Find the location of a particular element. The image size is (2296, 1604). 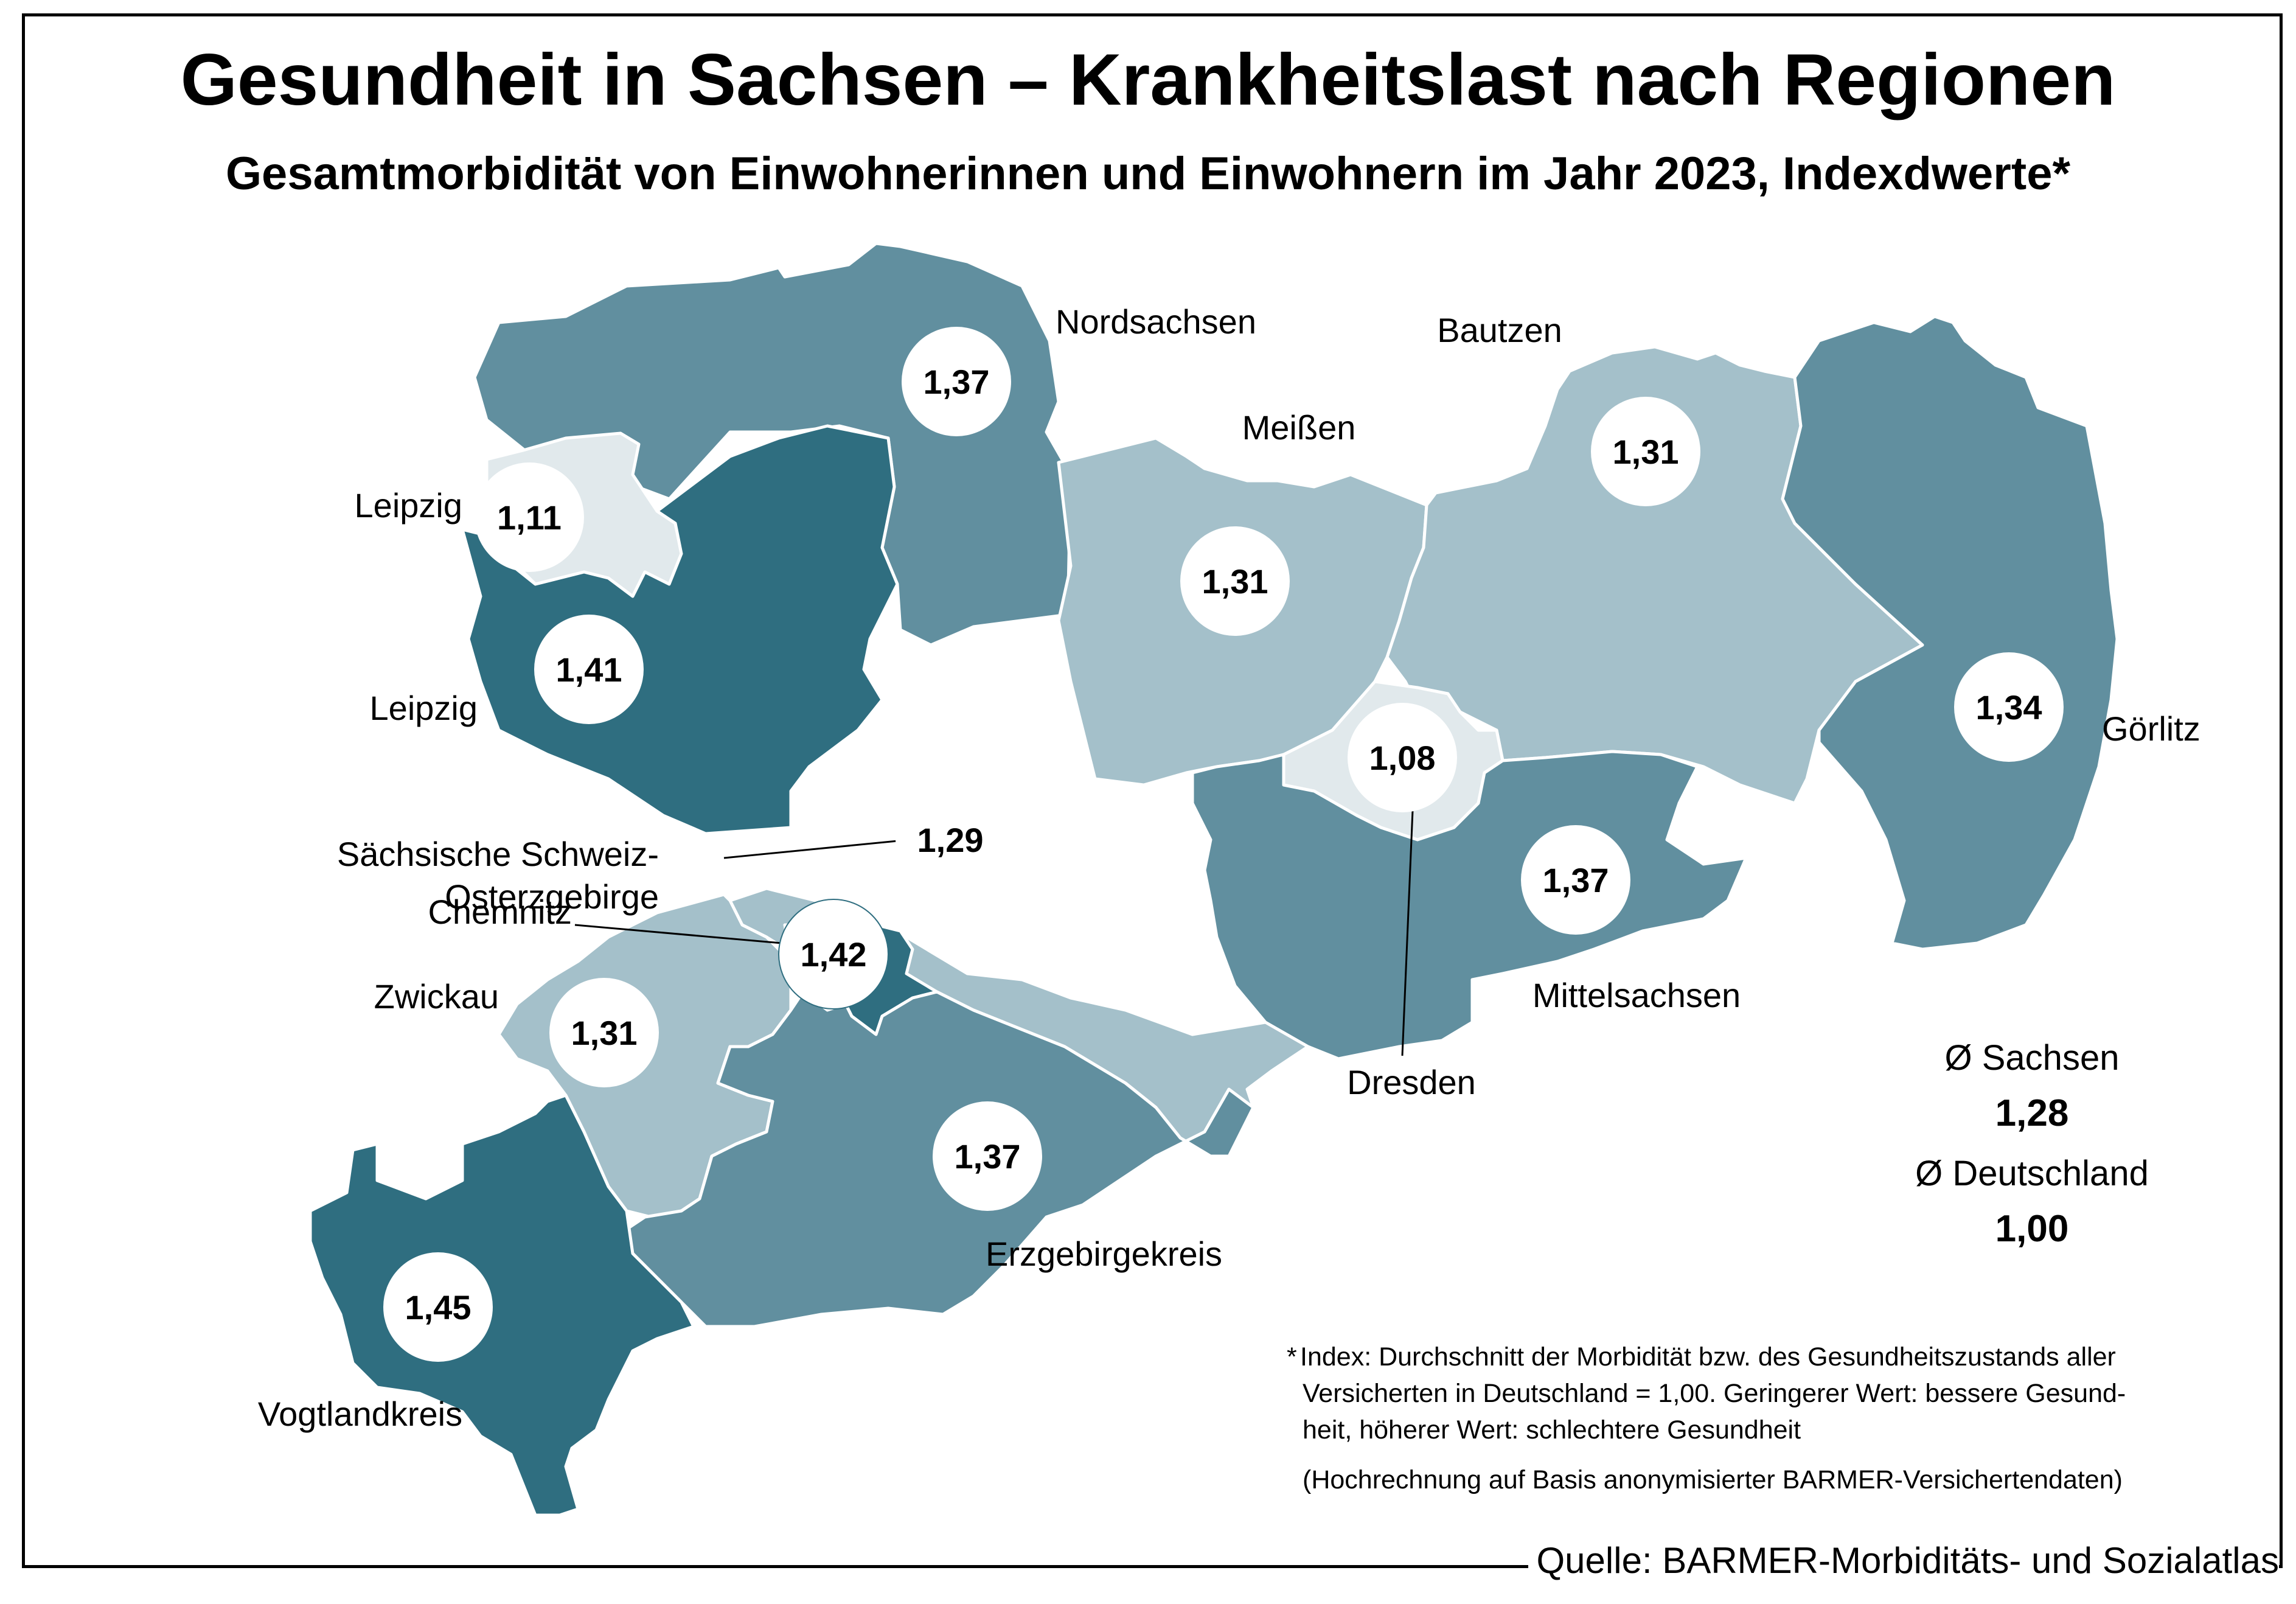

leader-line-chemnitz is located at coordinates (678, 934).